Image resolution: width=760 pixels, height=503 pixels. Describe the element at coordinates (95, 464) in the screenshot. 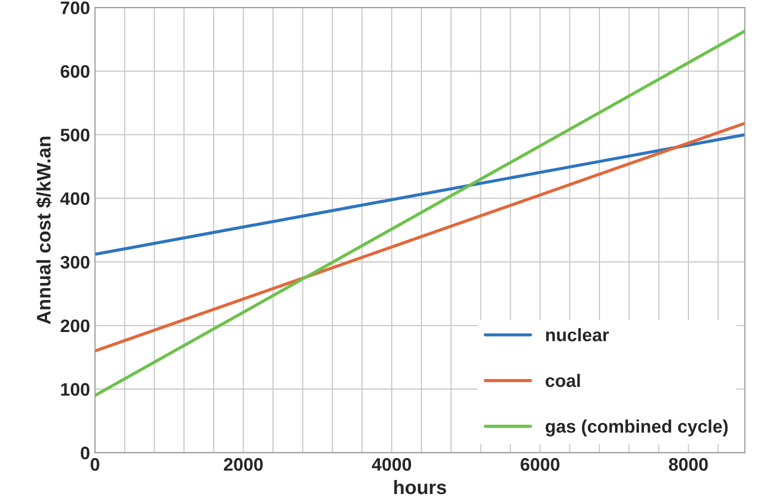

I see `x-tick-label: 0` at that location.